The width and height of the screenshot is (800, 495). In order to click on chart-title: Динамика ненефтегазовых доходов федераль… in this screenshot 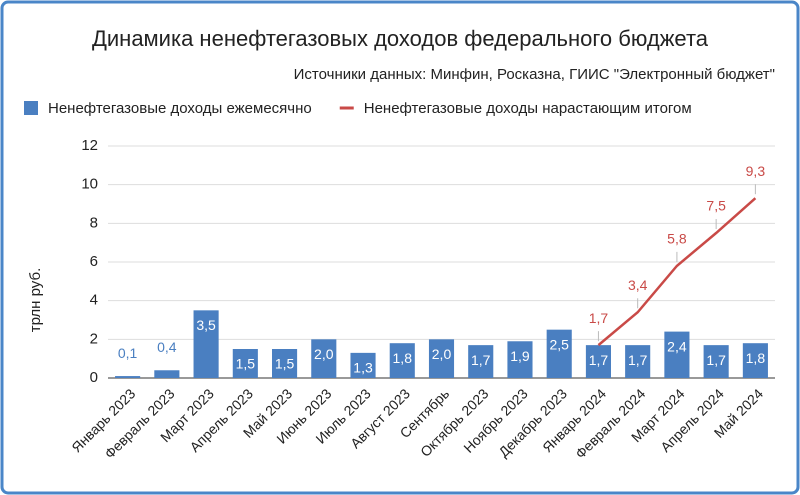, I will do `click(400, 38)`.